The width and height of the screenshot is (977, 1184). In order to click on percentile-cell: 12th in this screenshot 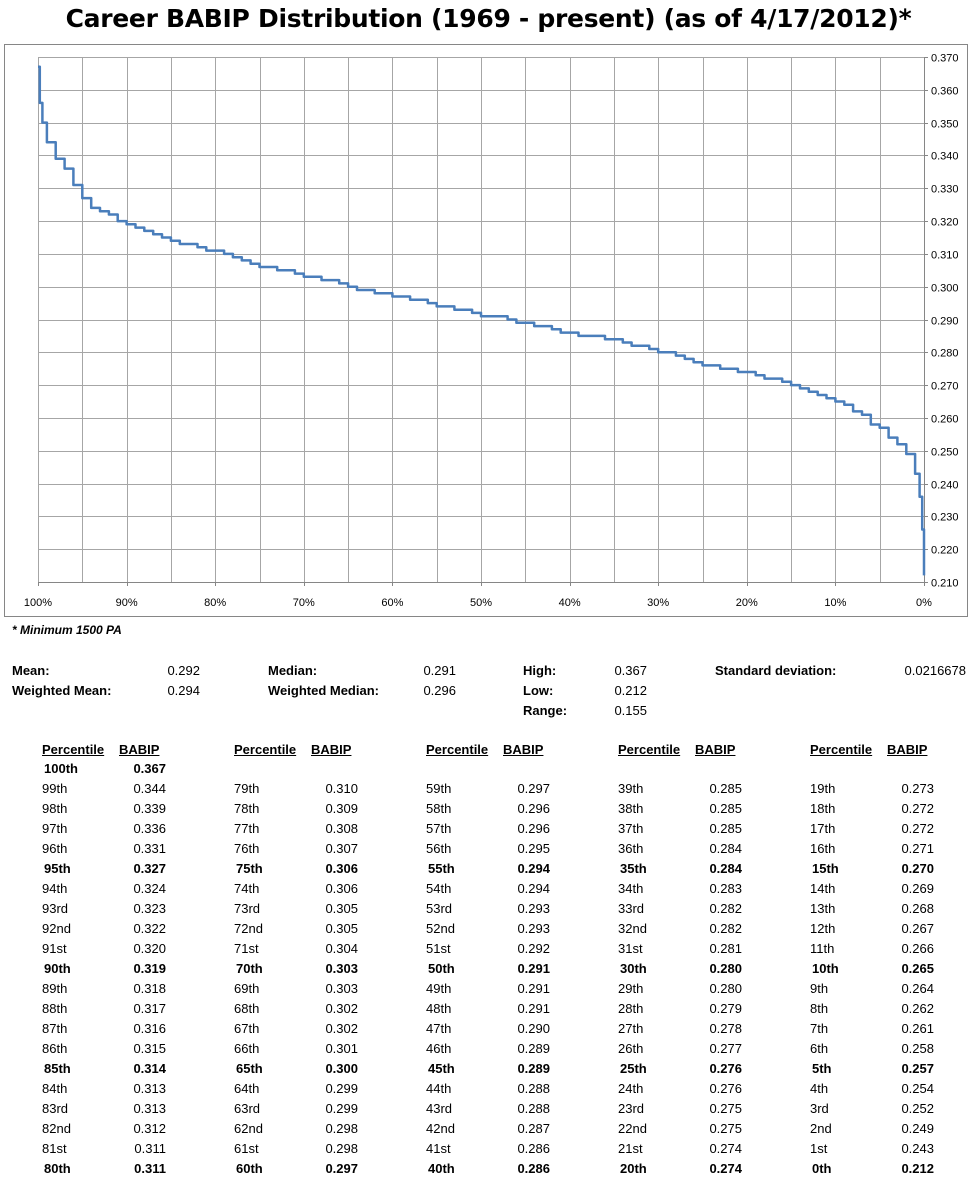, I will do `click(823, 928)`.